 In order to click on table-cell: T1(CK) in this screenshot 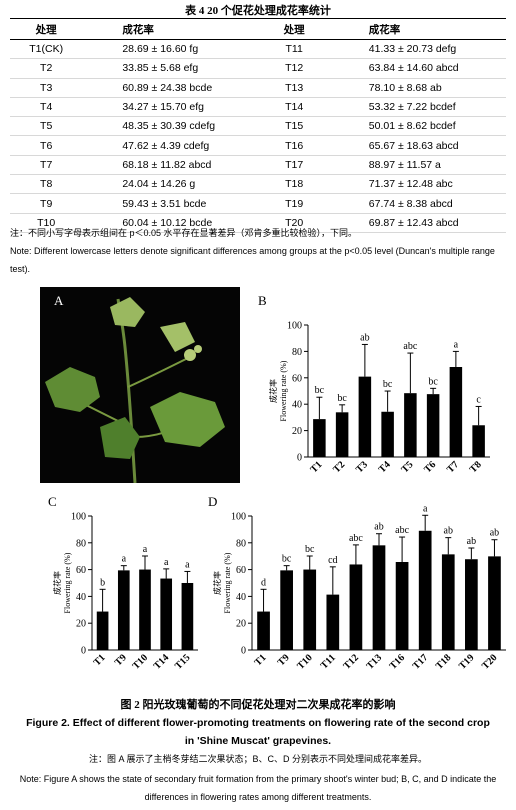, I will do `click(46, 49)`.